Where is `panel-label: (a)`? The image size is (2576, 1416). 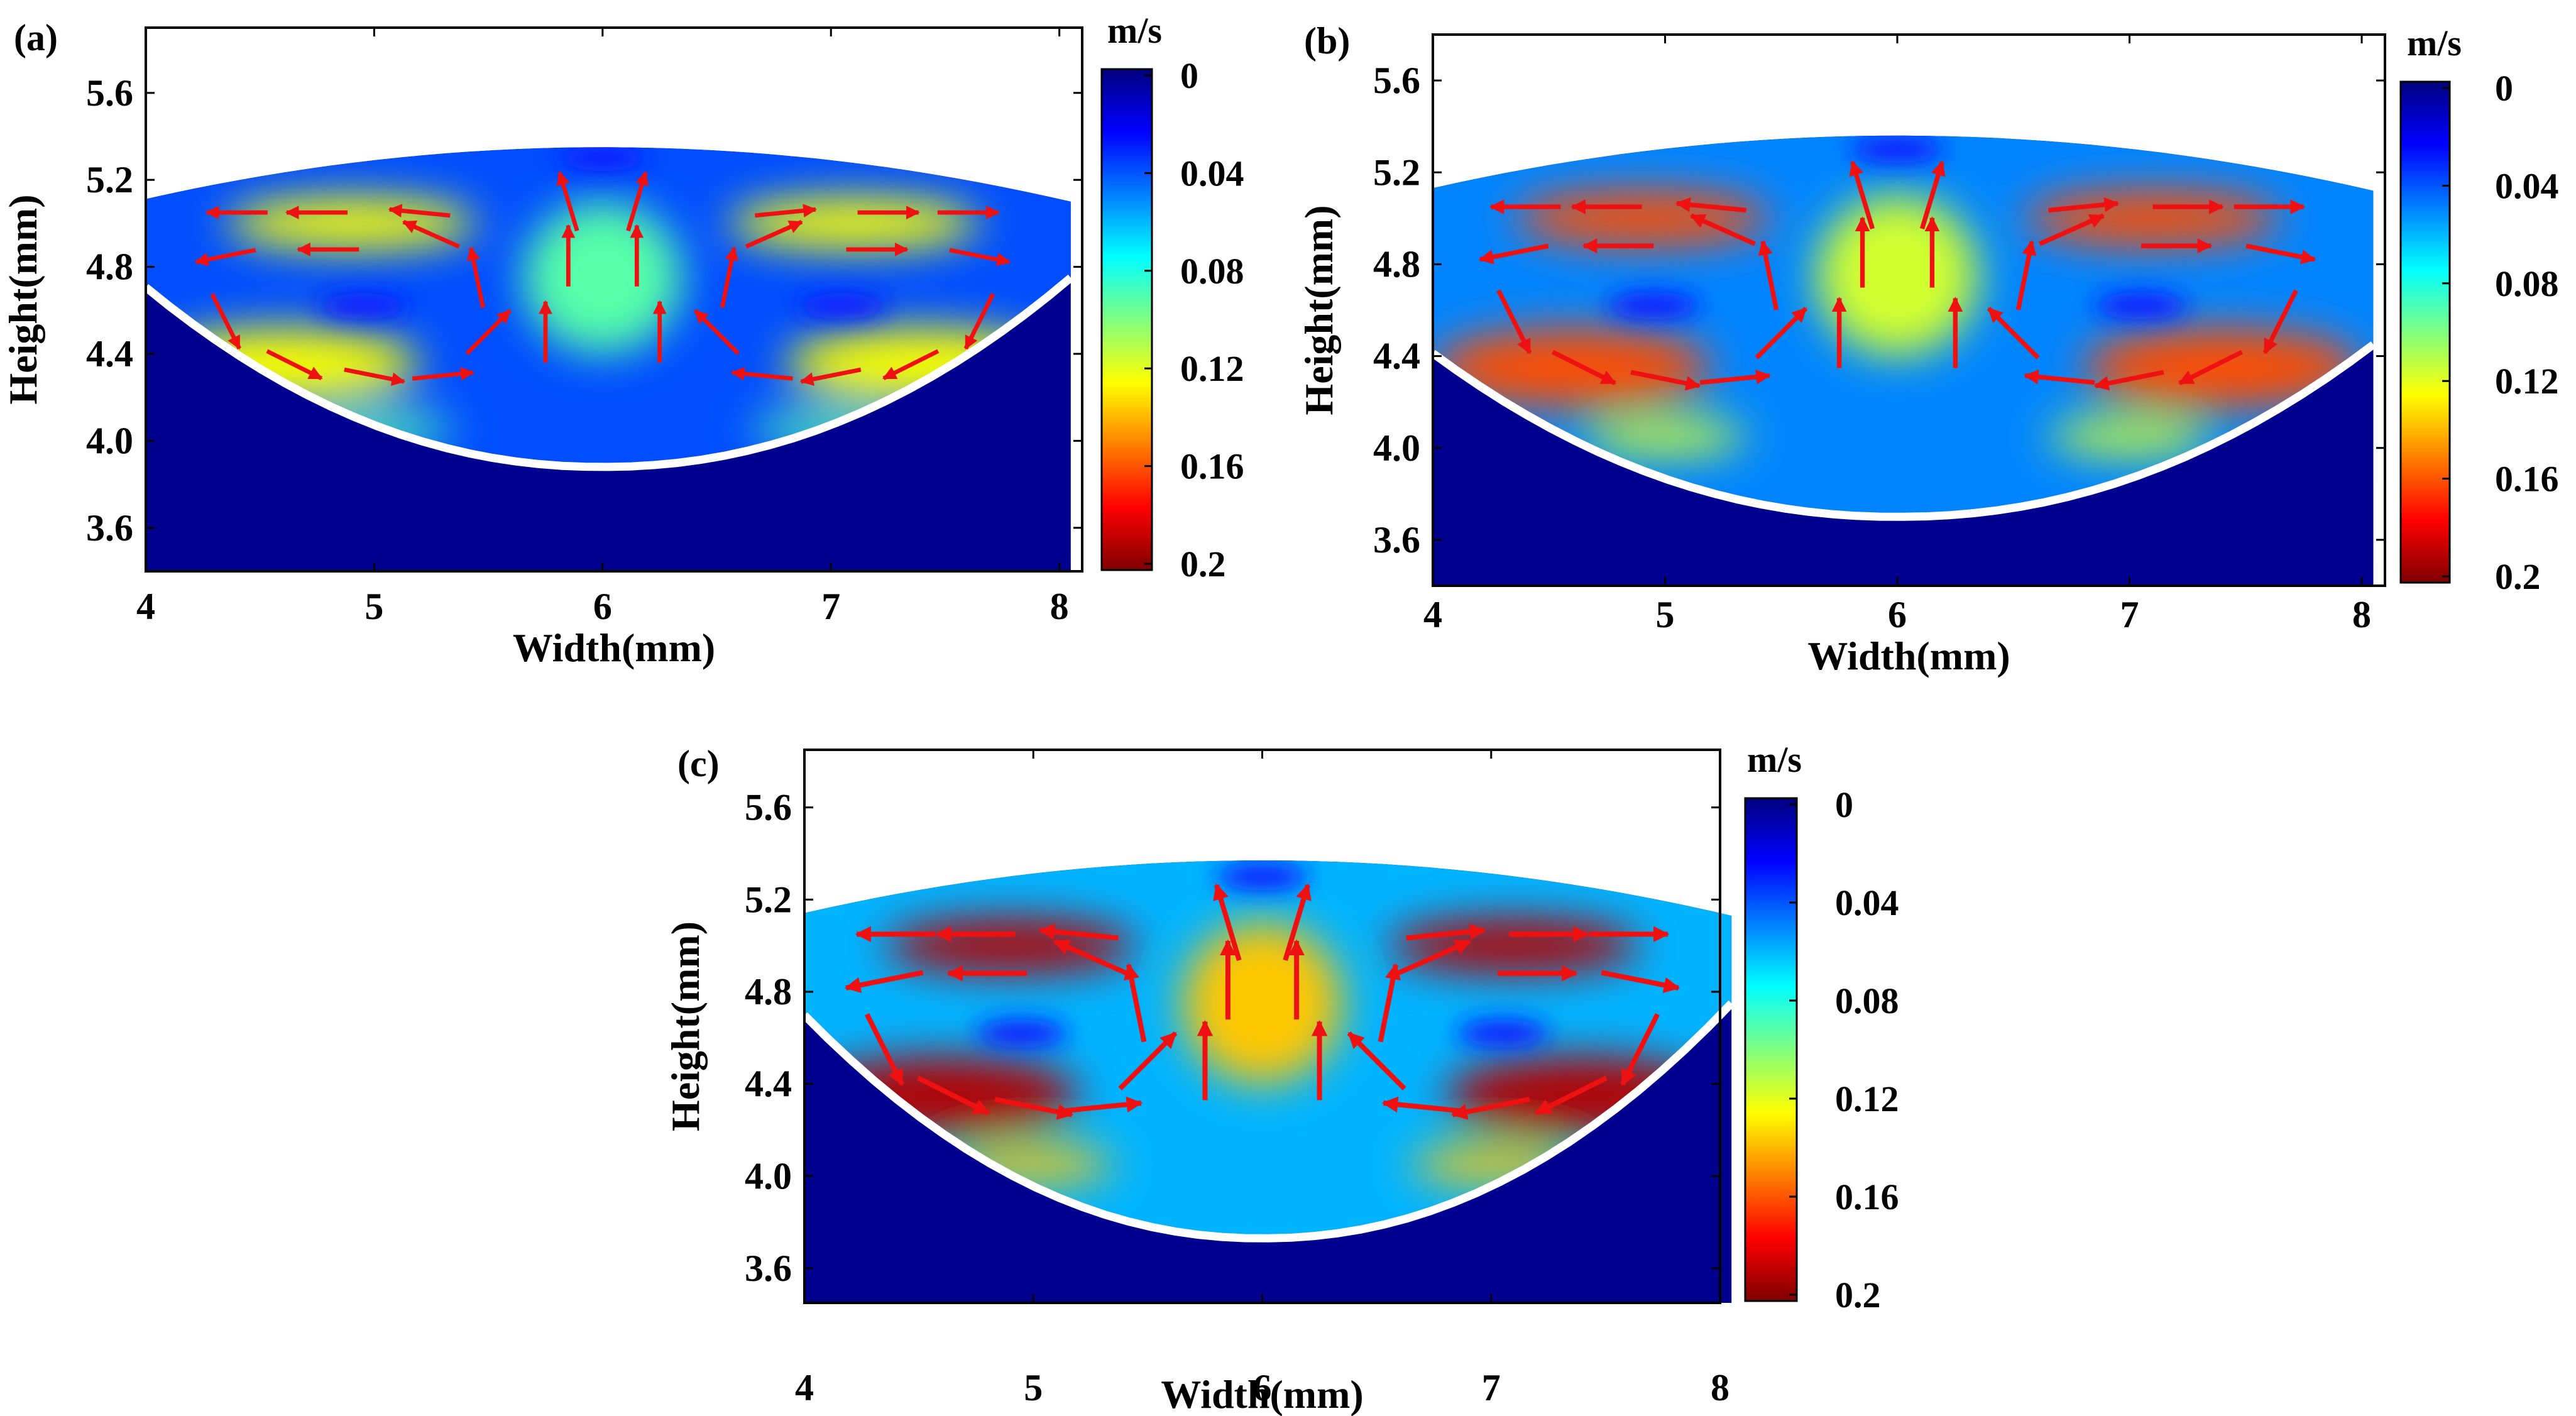
panel-label: (a) is located at coordinates (36, 37).